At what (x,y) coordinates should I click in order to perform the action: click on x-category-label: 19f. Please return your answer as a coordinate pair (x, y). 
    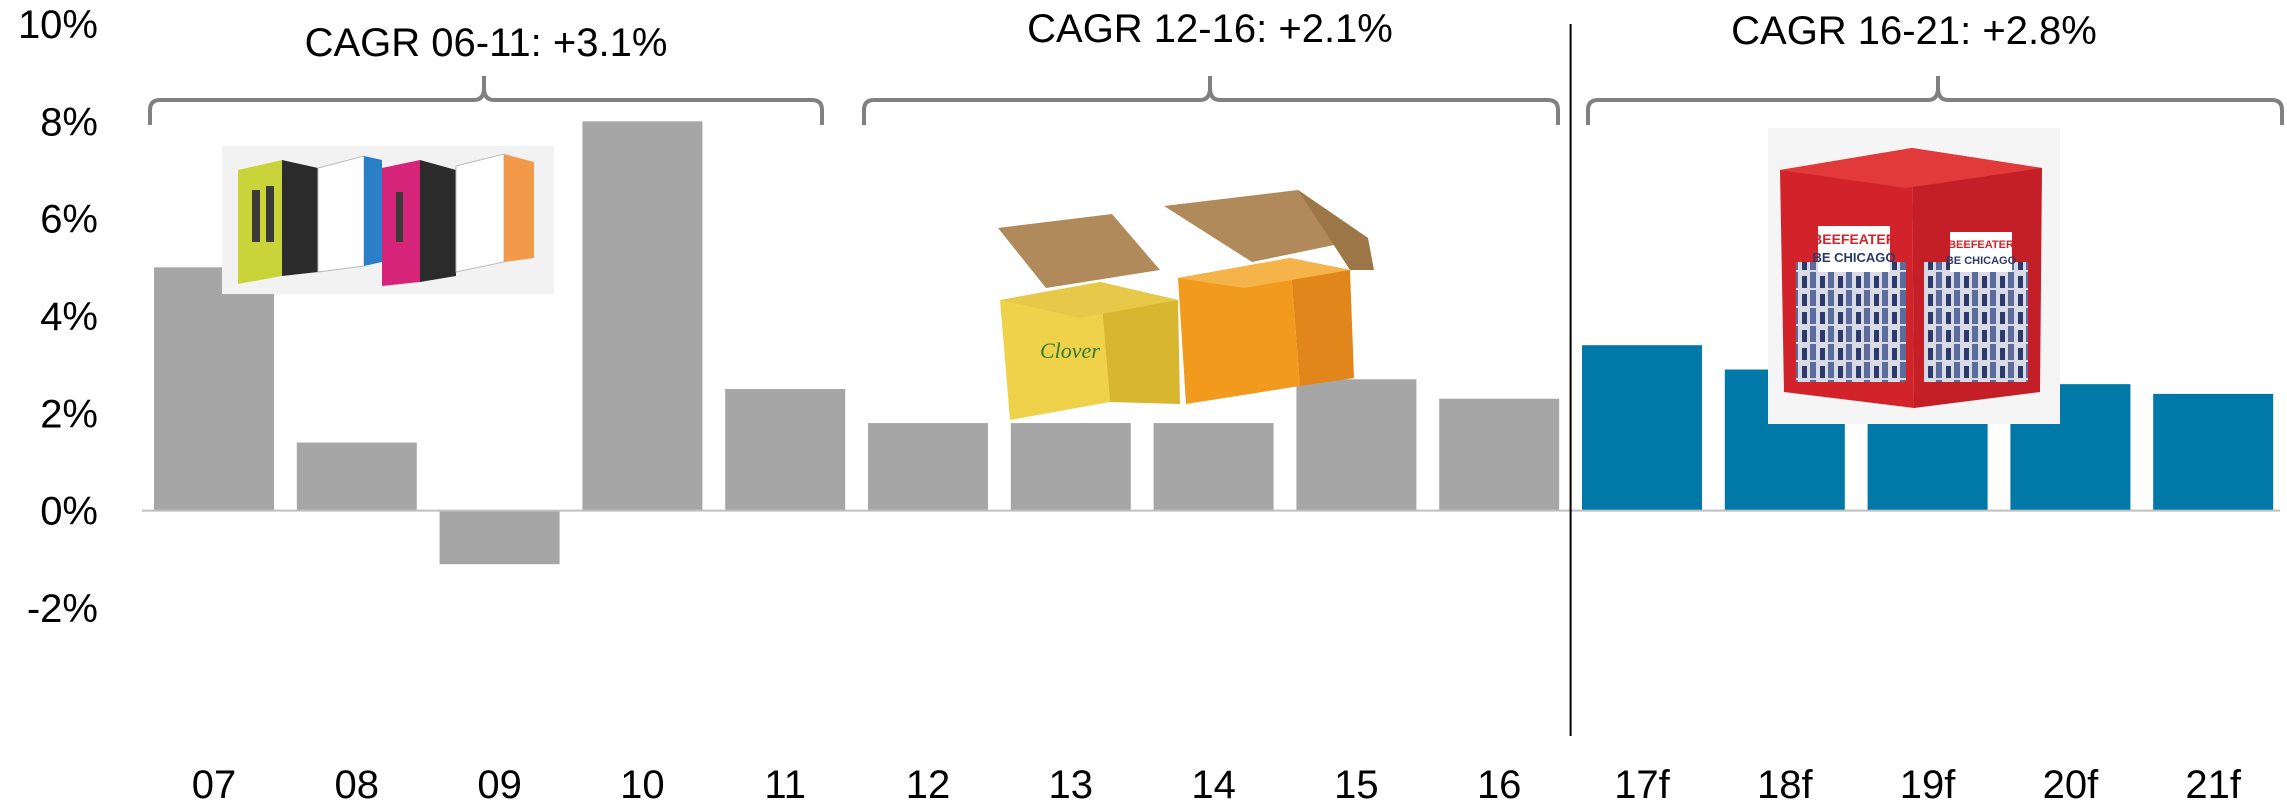
    Looking at the image, I should click on (1928, 785).